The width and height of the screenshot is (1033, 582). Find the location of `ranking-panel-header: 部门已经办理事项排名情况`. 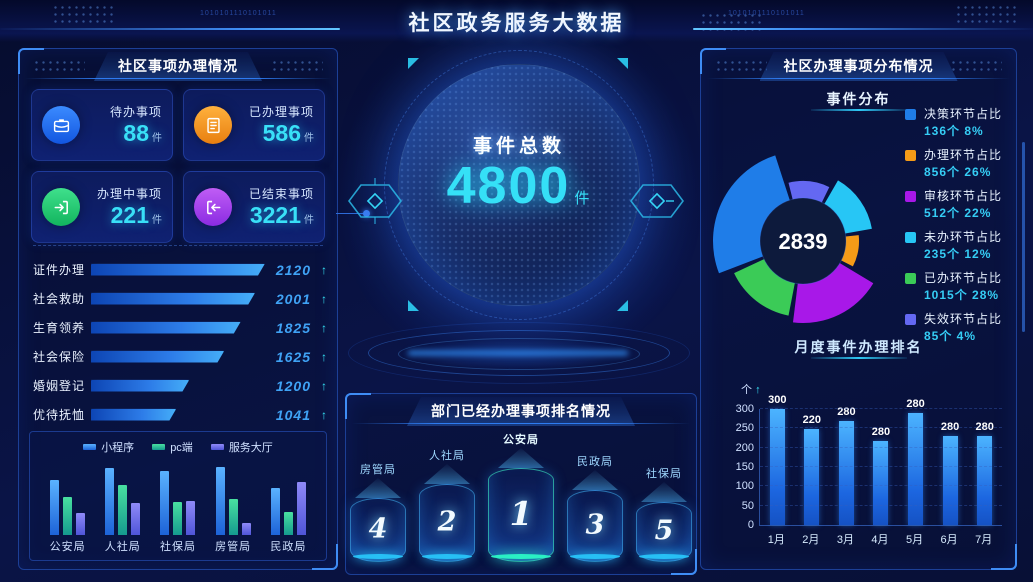

ranking-panel-header: 部门已经办理事项排名情况 is located at coordinates (521, 409).